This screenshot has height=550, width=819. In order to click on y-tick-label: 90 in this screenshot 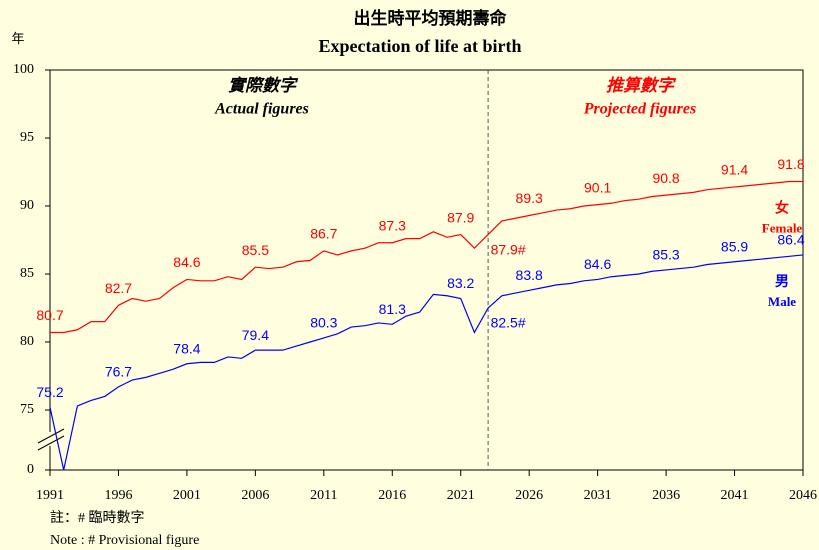, I will do `click(27, 205)`.